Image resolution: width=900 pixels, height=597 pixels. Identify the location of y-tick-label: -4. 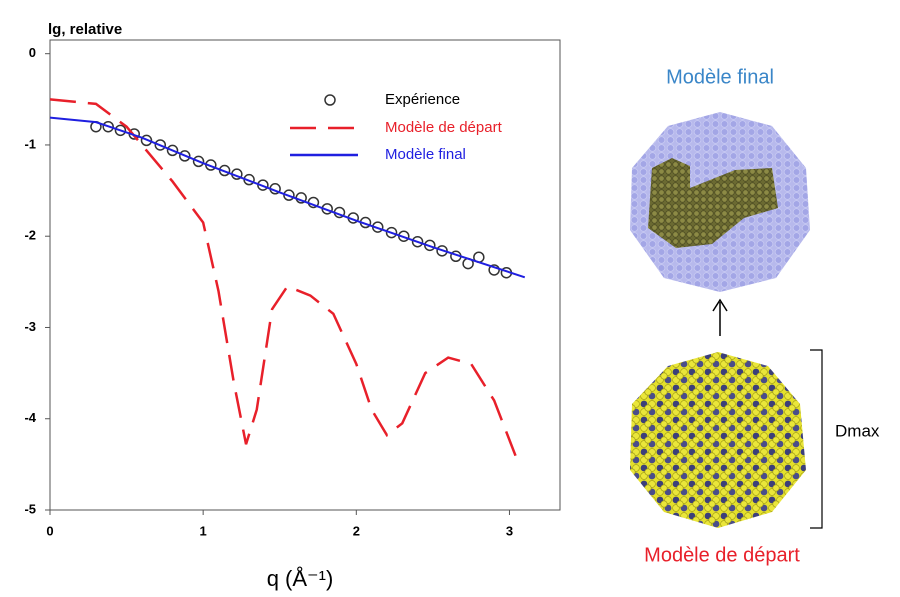
(30, 417).